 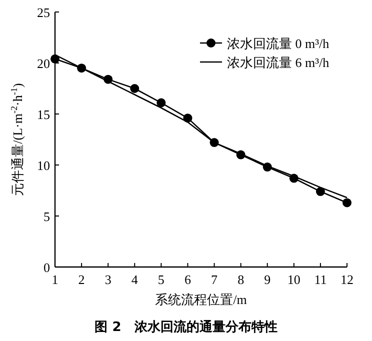 What do you see at coordinates (43, 12) in the screenshot?
I see `y-tick-label: 25` at bounding box center [43, 12].